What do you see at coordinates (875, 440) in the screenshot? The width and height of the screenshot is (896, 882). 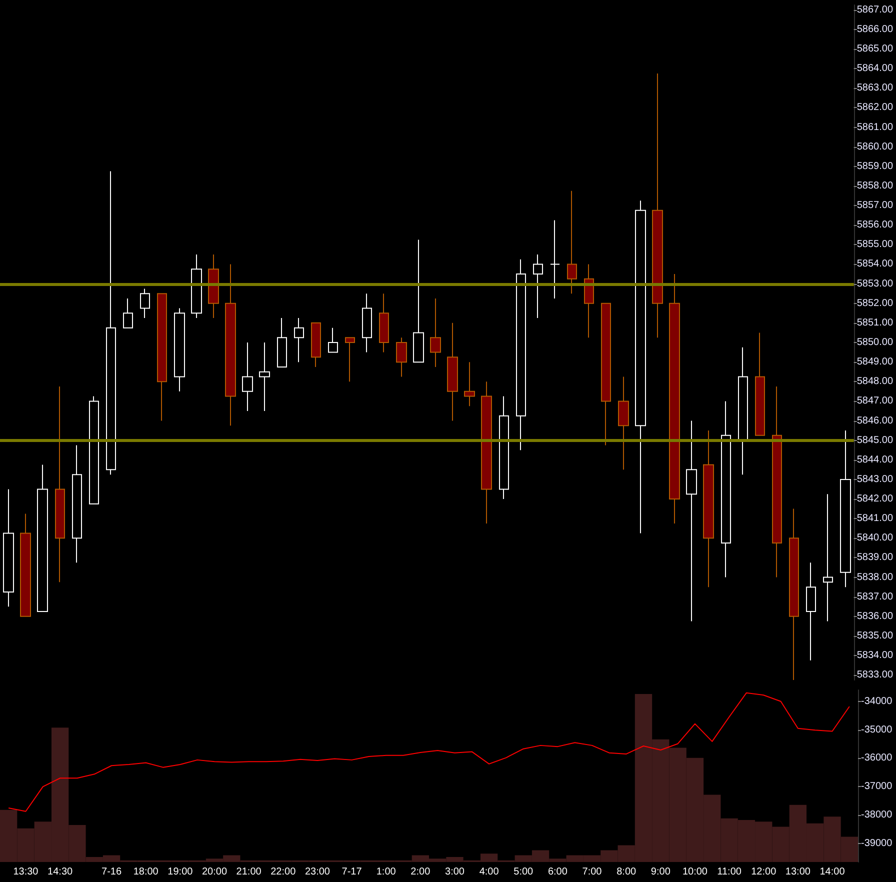 I see `y-tick-label: 5845.00` at bounding box center [875, 440].